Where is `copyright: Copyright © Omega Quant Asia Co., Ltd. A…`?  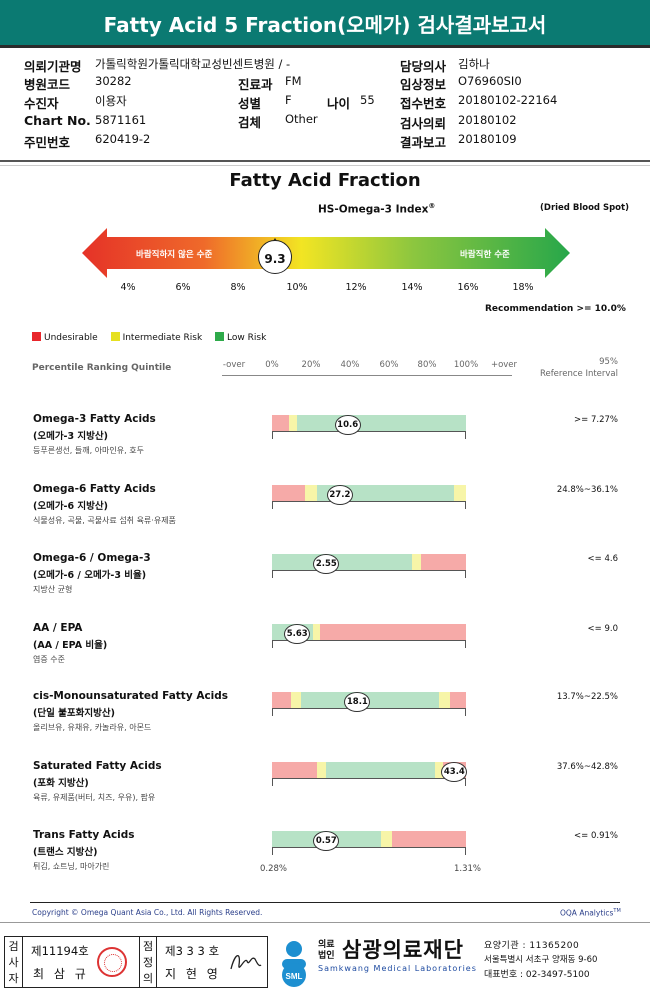 copyright: Copyright © Omega Quant Asia Co., Ltd. A… is located at coordinates (147, 912).